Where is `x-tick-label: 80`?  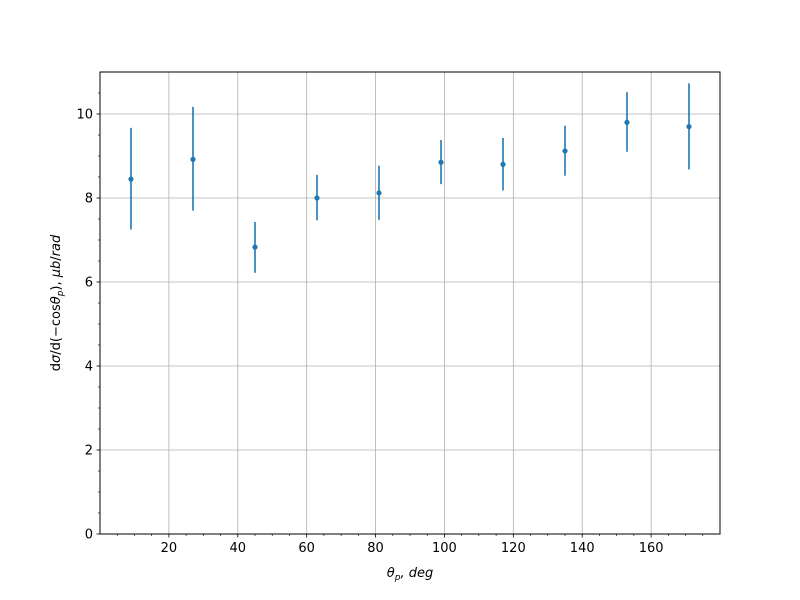
x-tick-label: 80 is located at coordinates (375, 548).